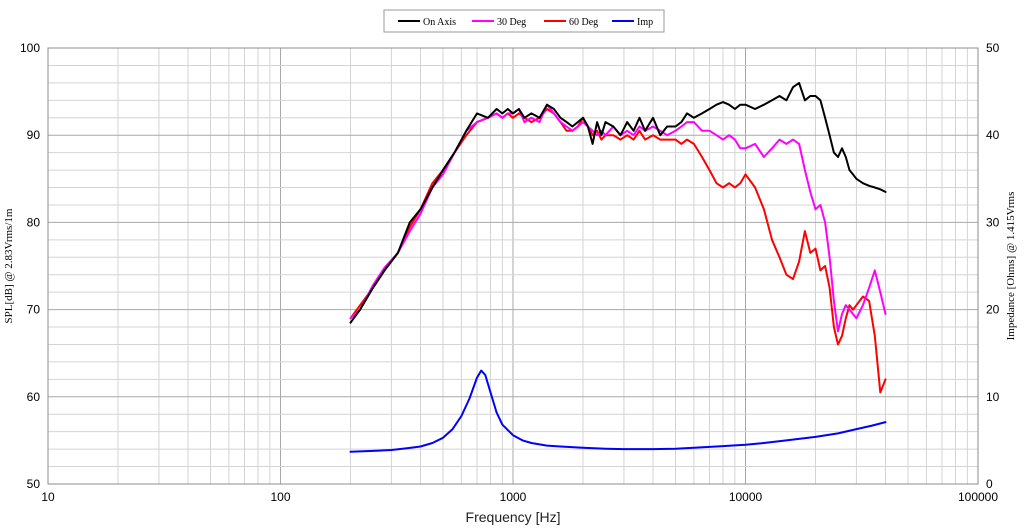 The width and height of the screenshot is (1024, 528). What do you see at coordinates (978, 497) in the screenshot?
I see `x-tick-label: 100000` at bounding box center [978, 497].